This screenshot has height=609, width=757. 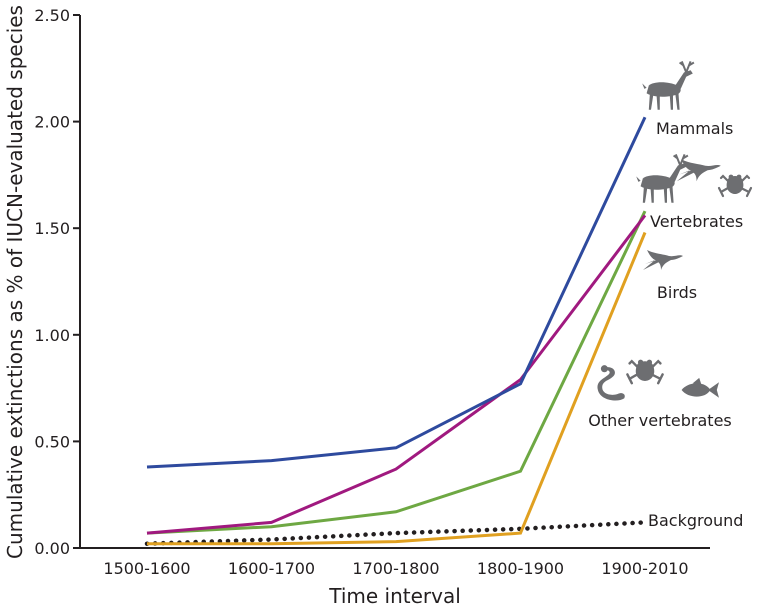 I want to click on icon-layer, so click(x=675, y=231).